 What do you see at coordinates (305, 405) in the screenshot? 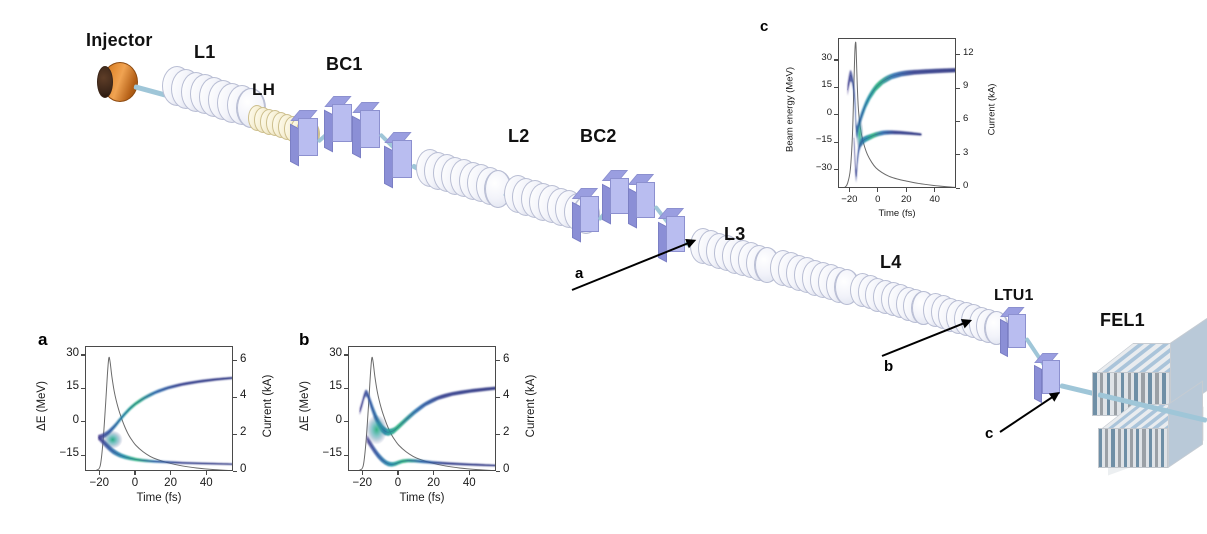
I see `ylabel-b: ΔE (MeV)` at bounding box center [305, 405].